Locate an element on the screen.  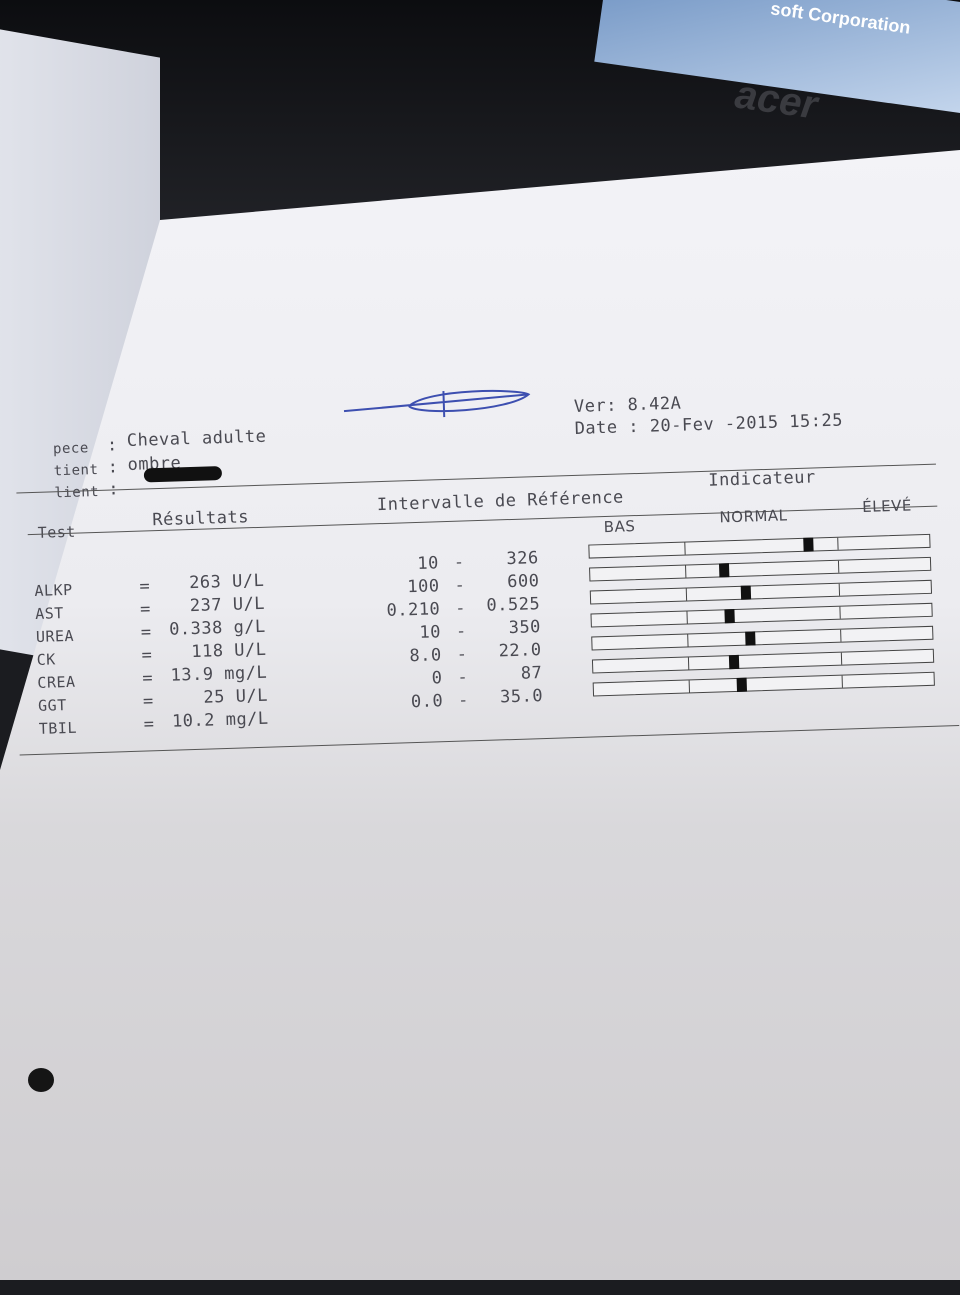
species-sep: : is located at coordinates (112, 445).